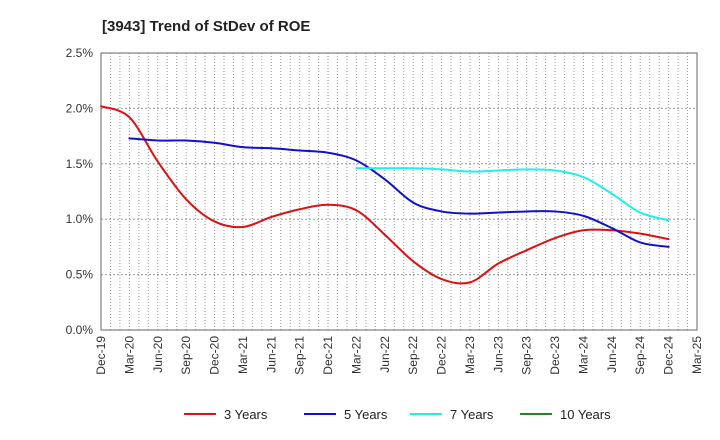 The height and width of the screenshot is (440, 720). I want to click on x-tick-label: Dec-22, so click(442, 355).